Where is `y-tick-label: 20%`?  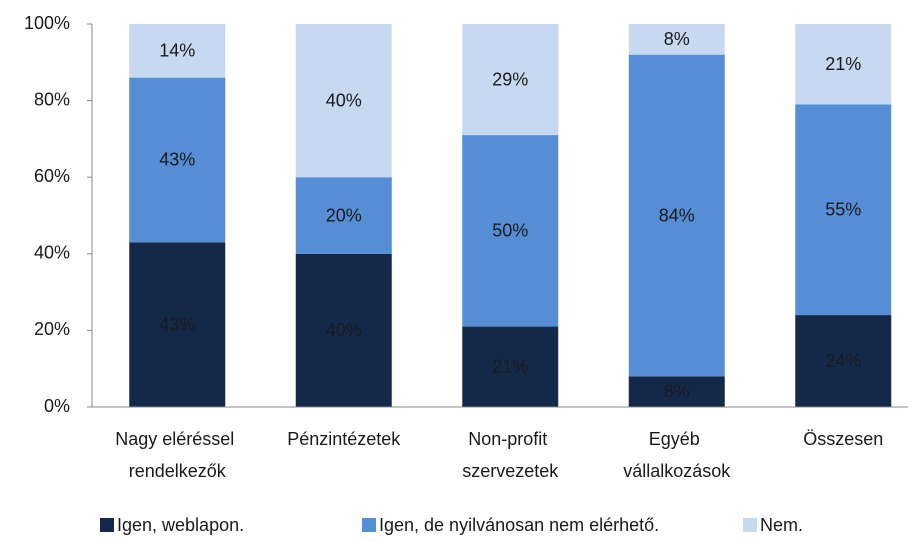
y-tick-label: 20% is located at coordinates (52, 329).